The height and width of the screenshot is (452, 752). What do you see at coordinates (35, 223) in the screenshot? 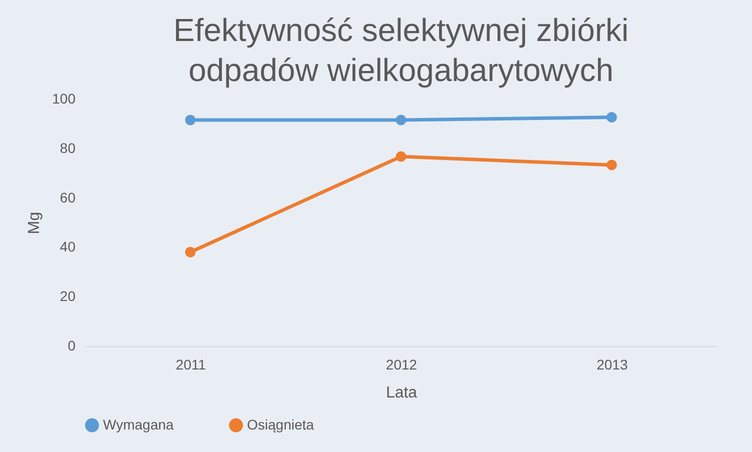
I see `y-axis-title: Mg` at bounding box center [35, 223].